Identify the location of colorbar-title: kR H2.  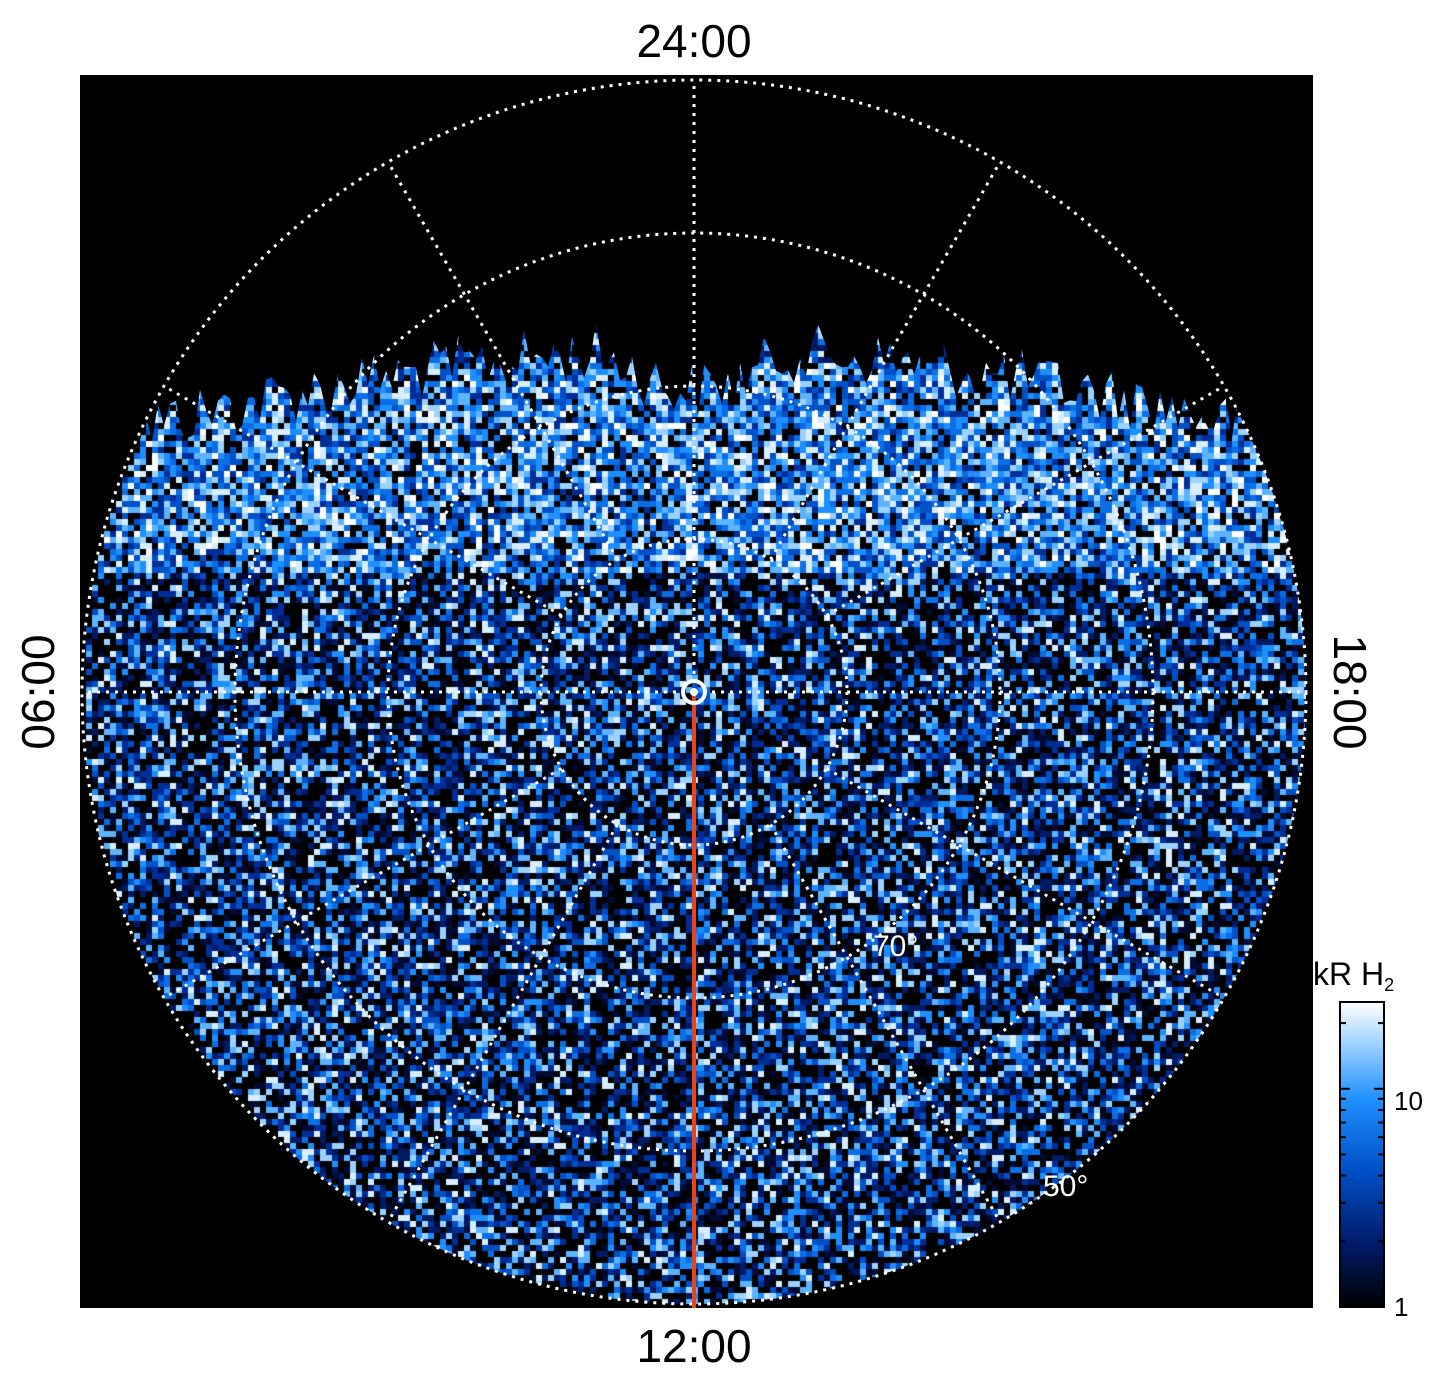
(1353, 975).